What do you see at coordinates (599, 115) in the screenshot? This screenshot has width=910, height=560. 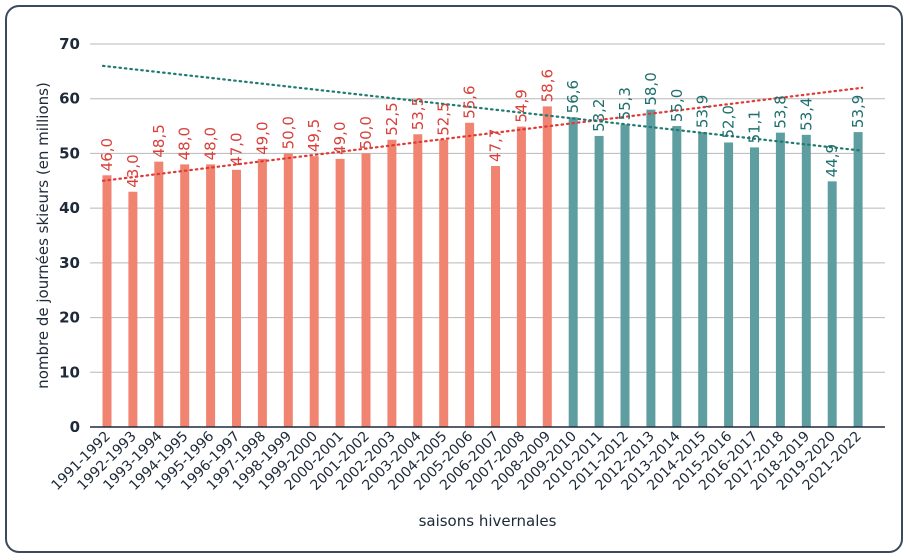 I see `data-label: 53,2` at bounding box center [599, 115].